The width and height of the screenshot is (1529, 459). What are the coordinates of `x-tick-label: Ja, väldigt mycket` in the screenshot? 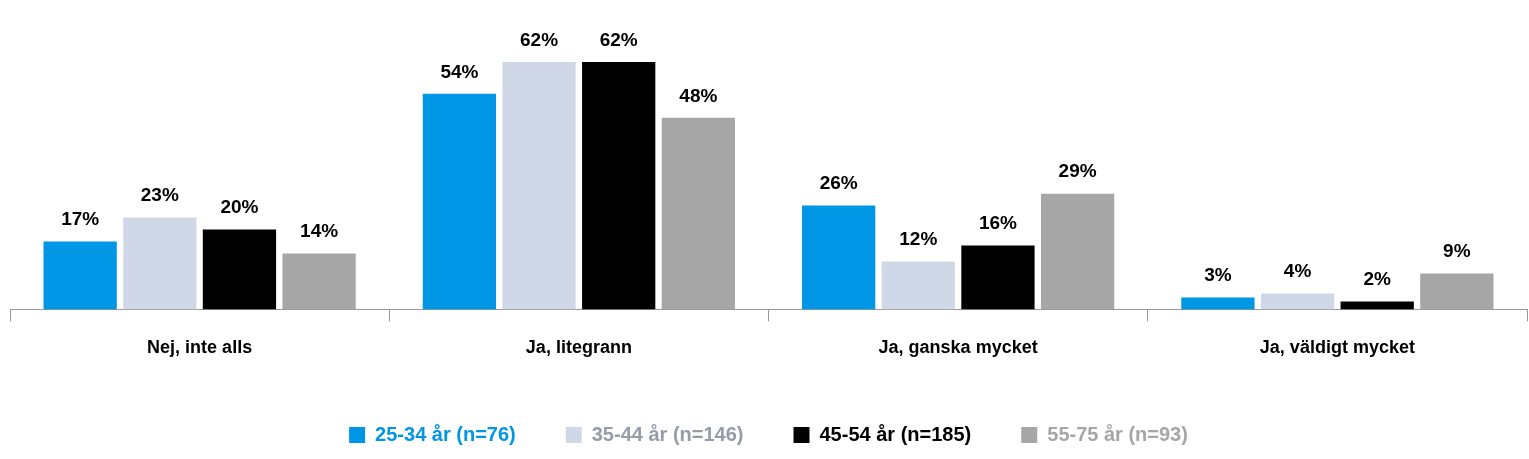 It's located at (1337, 347).